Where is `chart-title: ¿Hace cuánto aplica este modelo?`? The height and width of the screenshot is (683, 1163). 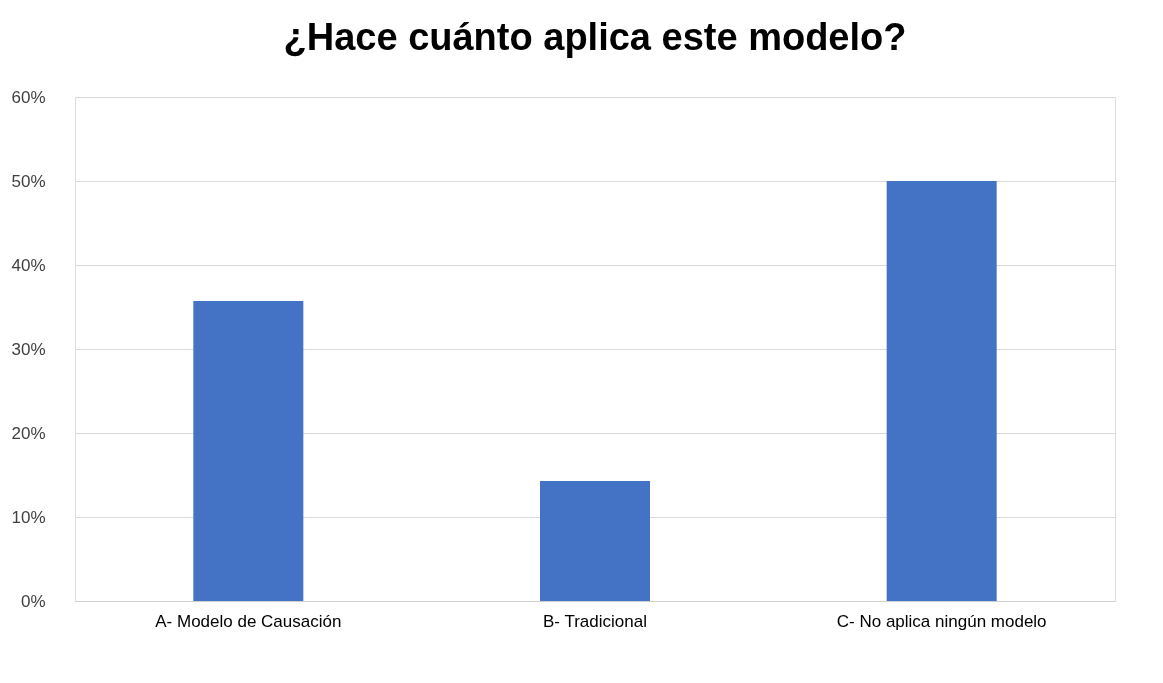
chart-title: ¿Hace cuánto aplica este modelo? is located at coordinates (595, 37).